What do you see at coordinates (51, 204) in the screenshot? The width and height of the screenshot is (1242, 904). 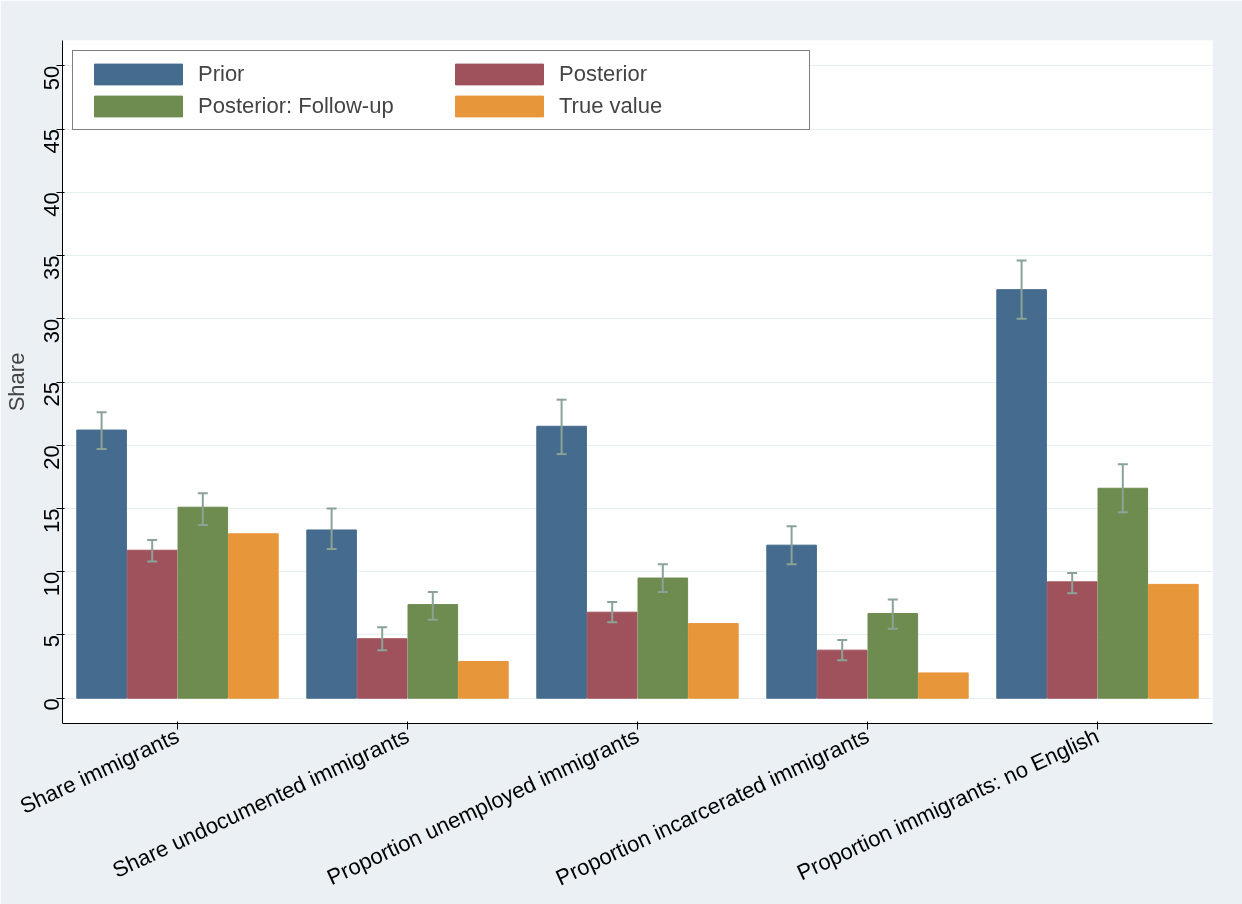 I see `y-tick-label: 40` at bounding box center [51, 204].